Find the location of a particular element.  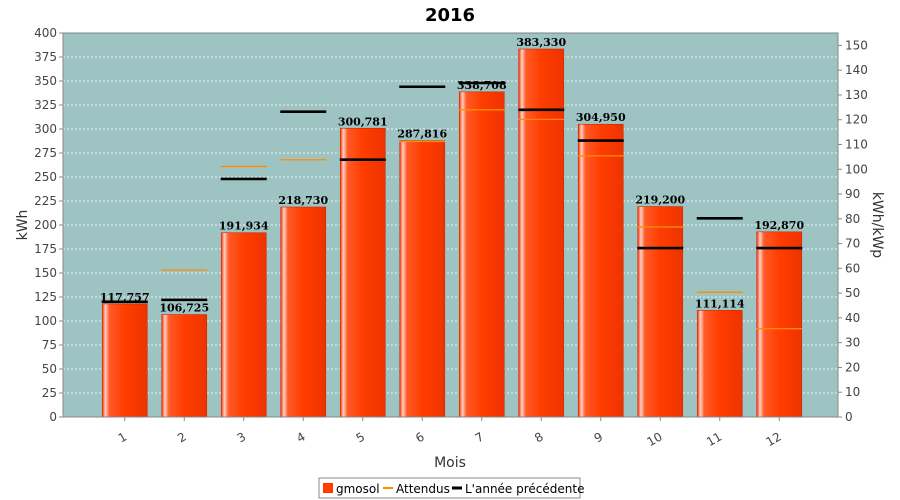

y2-tick-label: 70 is located at coordinates (852, 244).